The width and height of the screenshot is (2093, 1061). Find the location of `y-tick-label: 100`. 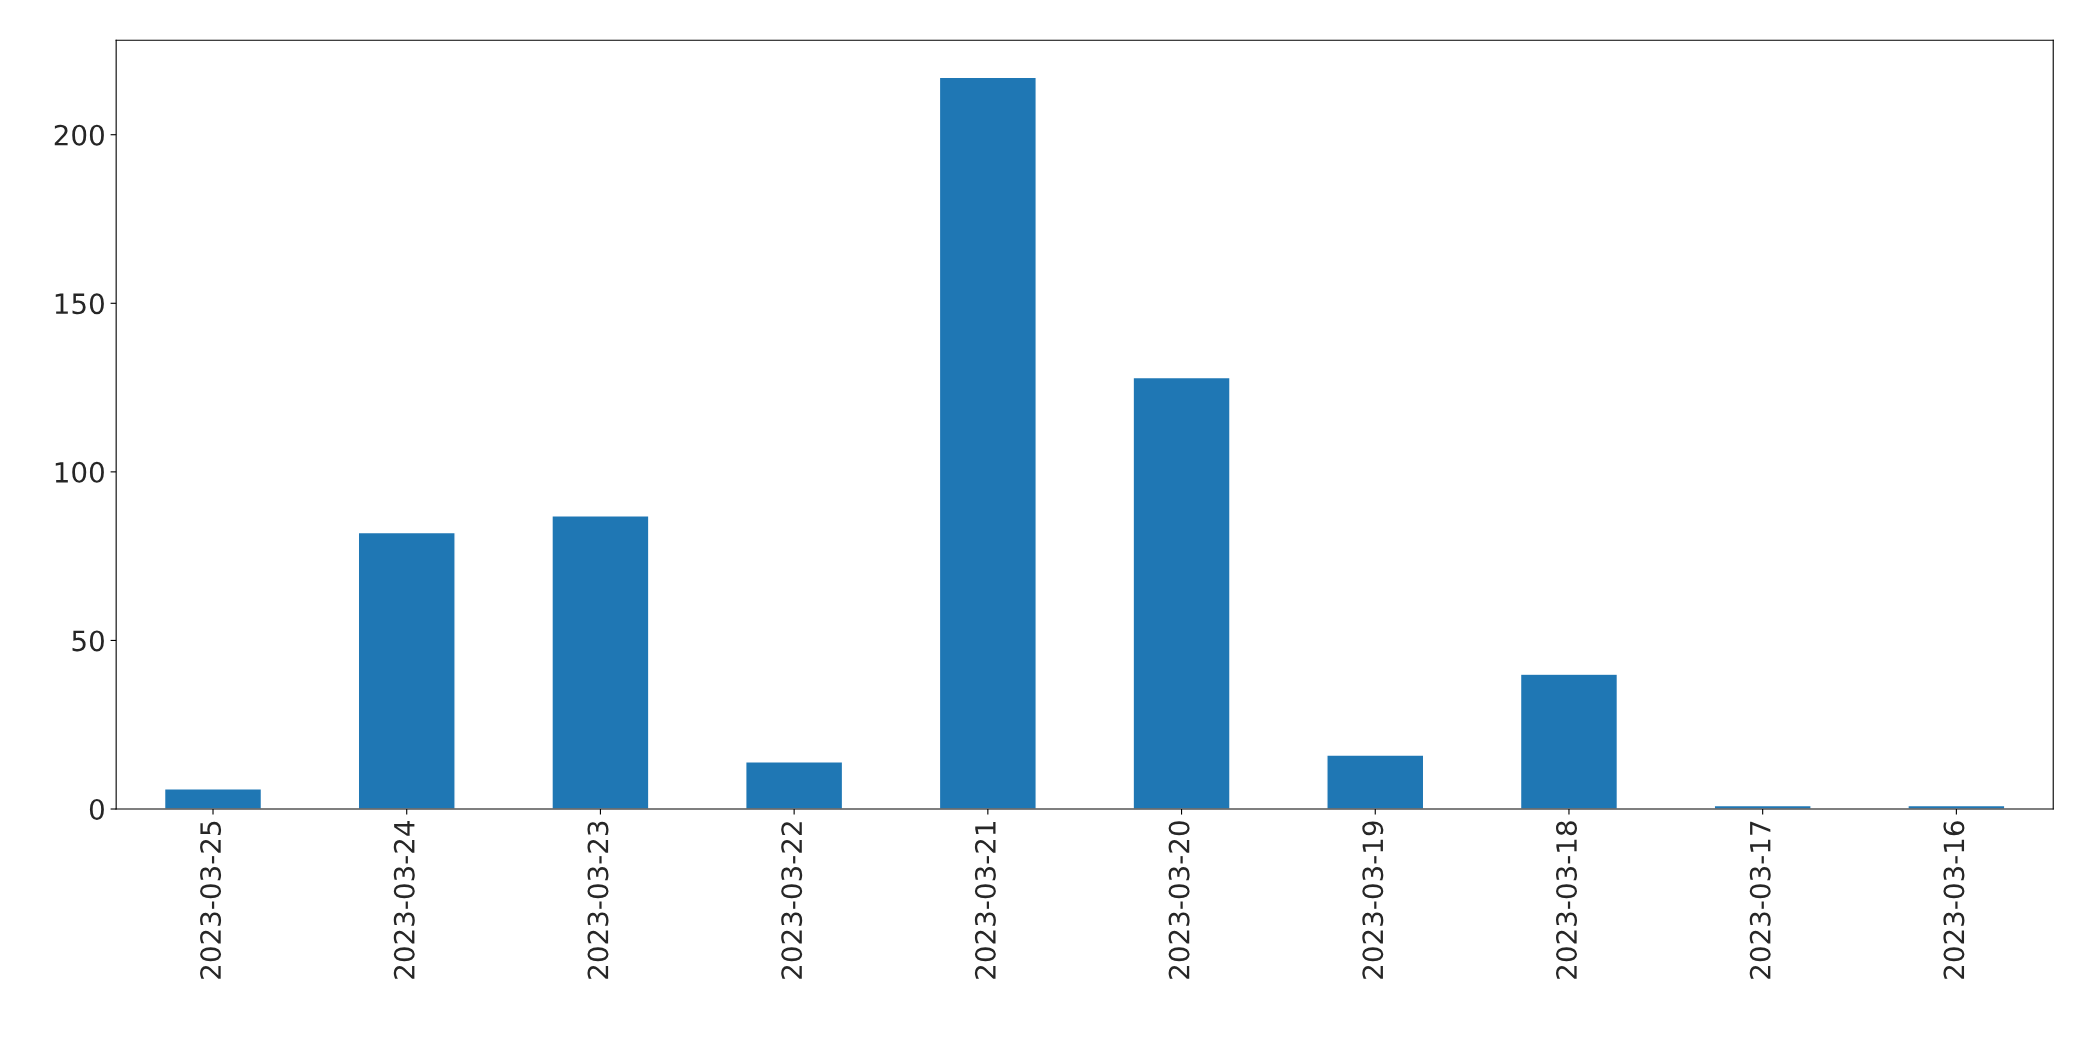

y-tick-label: 100 is located at coordinates (79, 472).